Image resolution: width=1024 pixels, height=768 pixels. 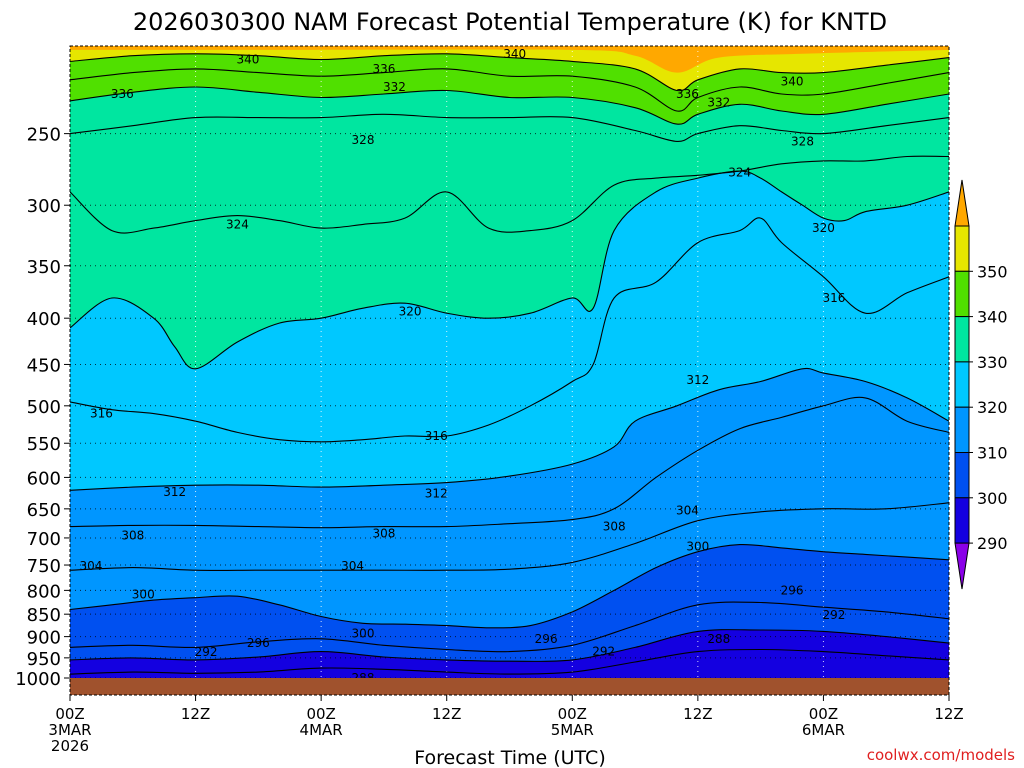 I want to click on x-tick-label: 3MAR, so click(x=69, y=730).